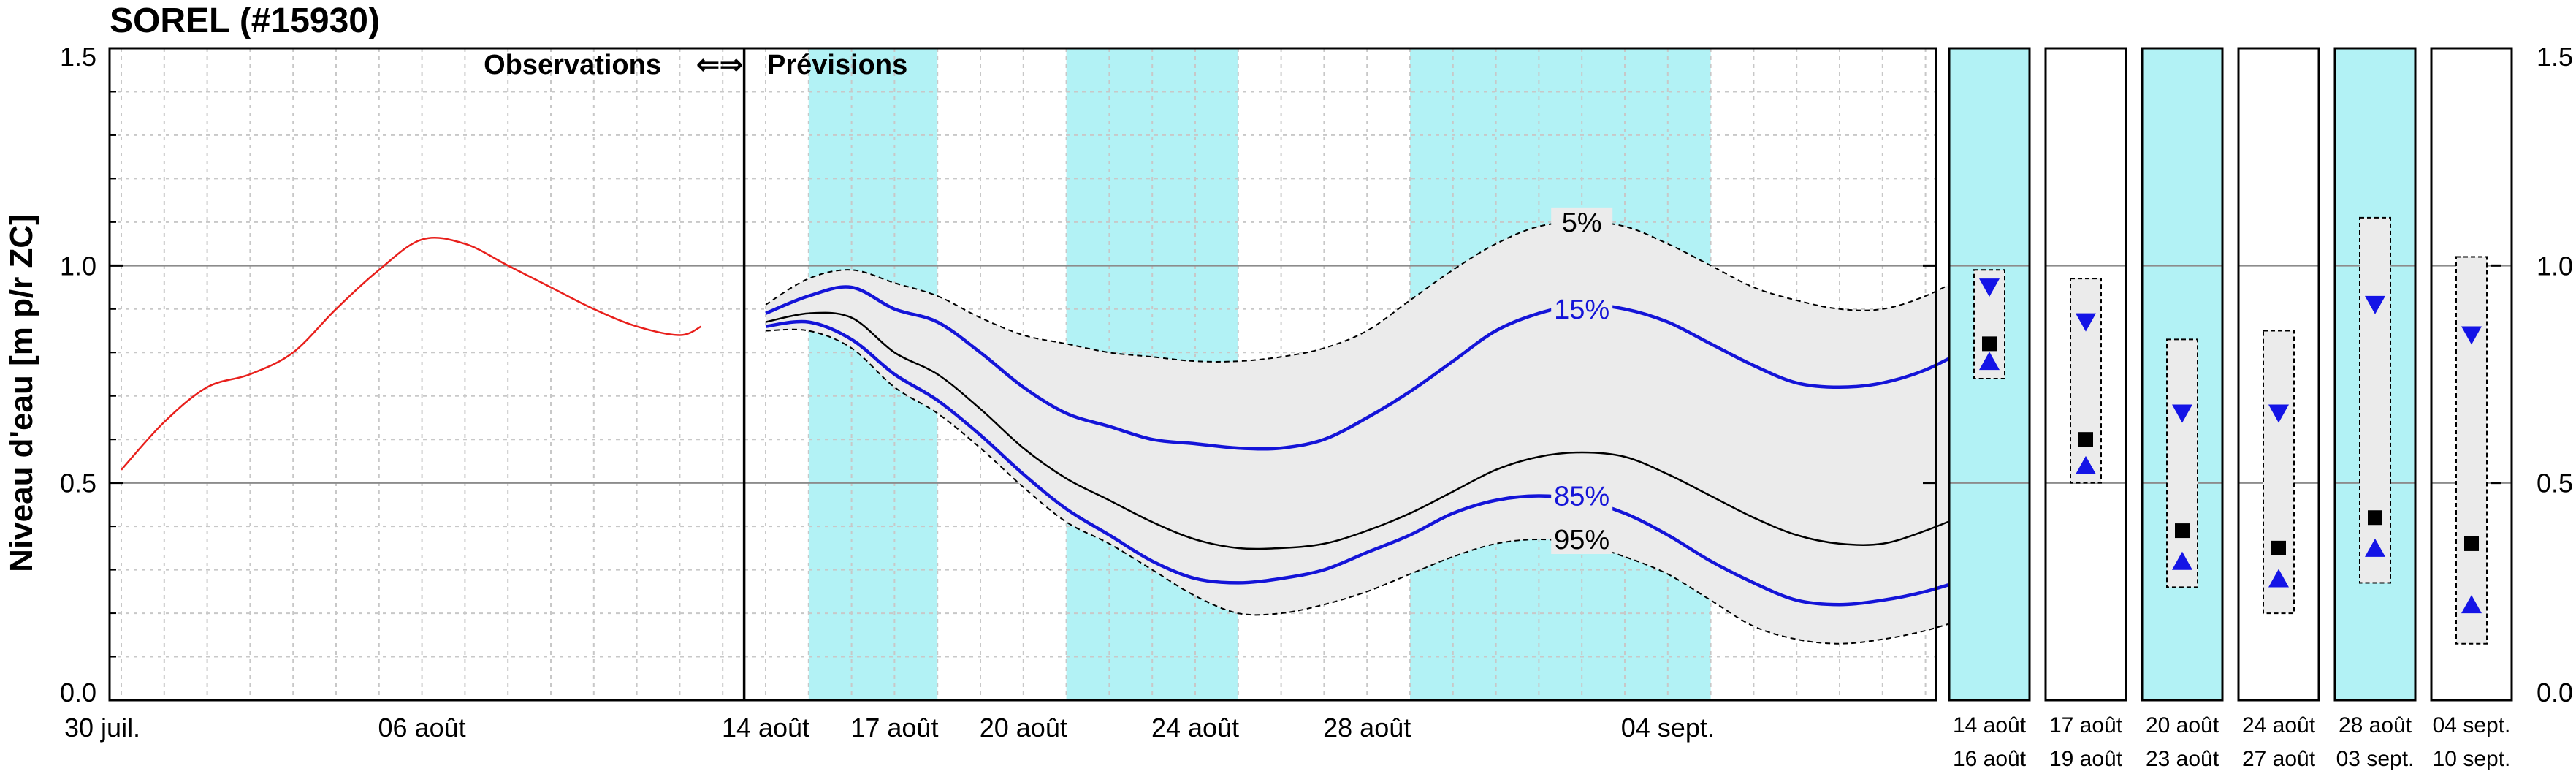 The height and width of the screenshot is (774, 2576). I want to click on series-median, so click(1367, 430).